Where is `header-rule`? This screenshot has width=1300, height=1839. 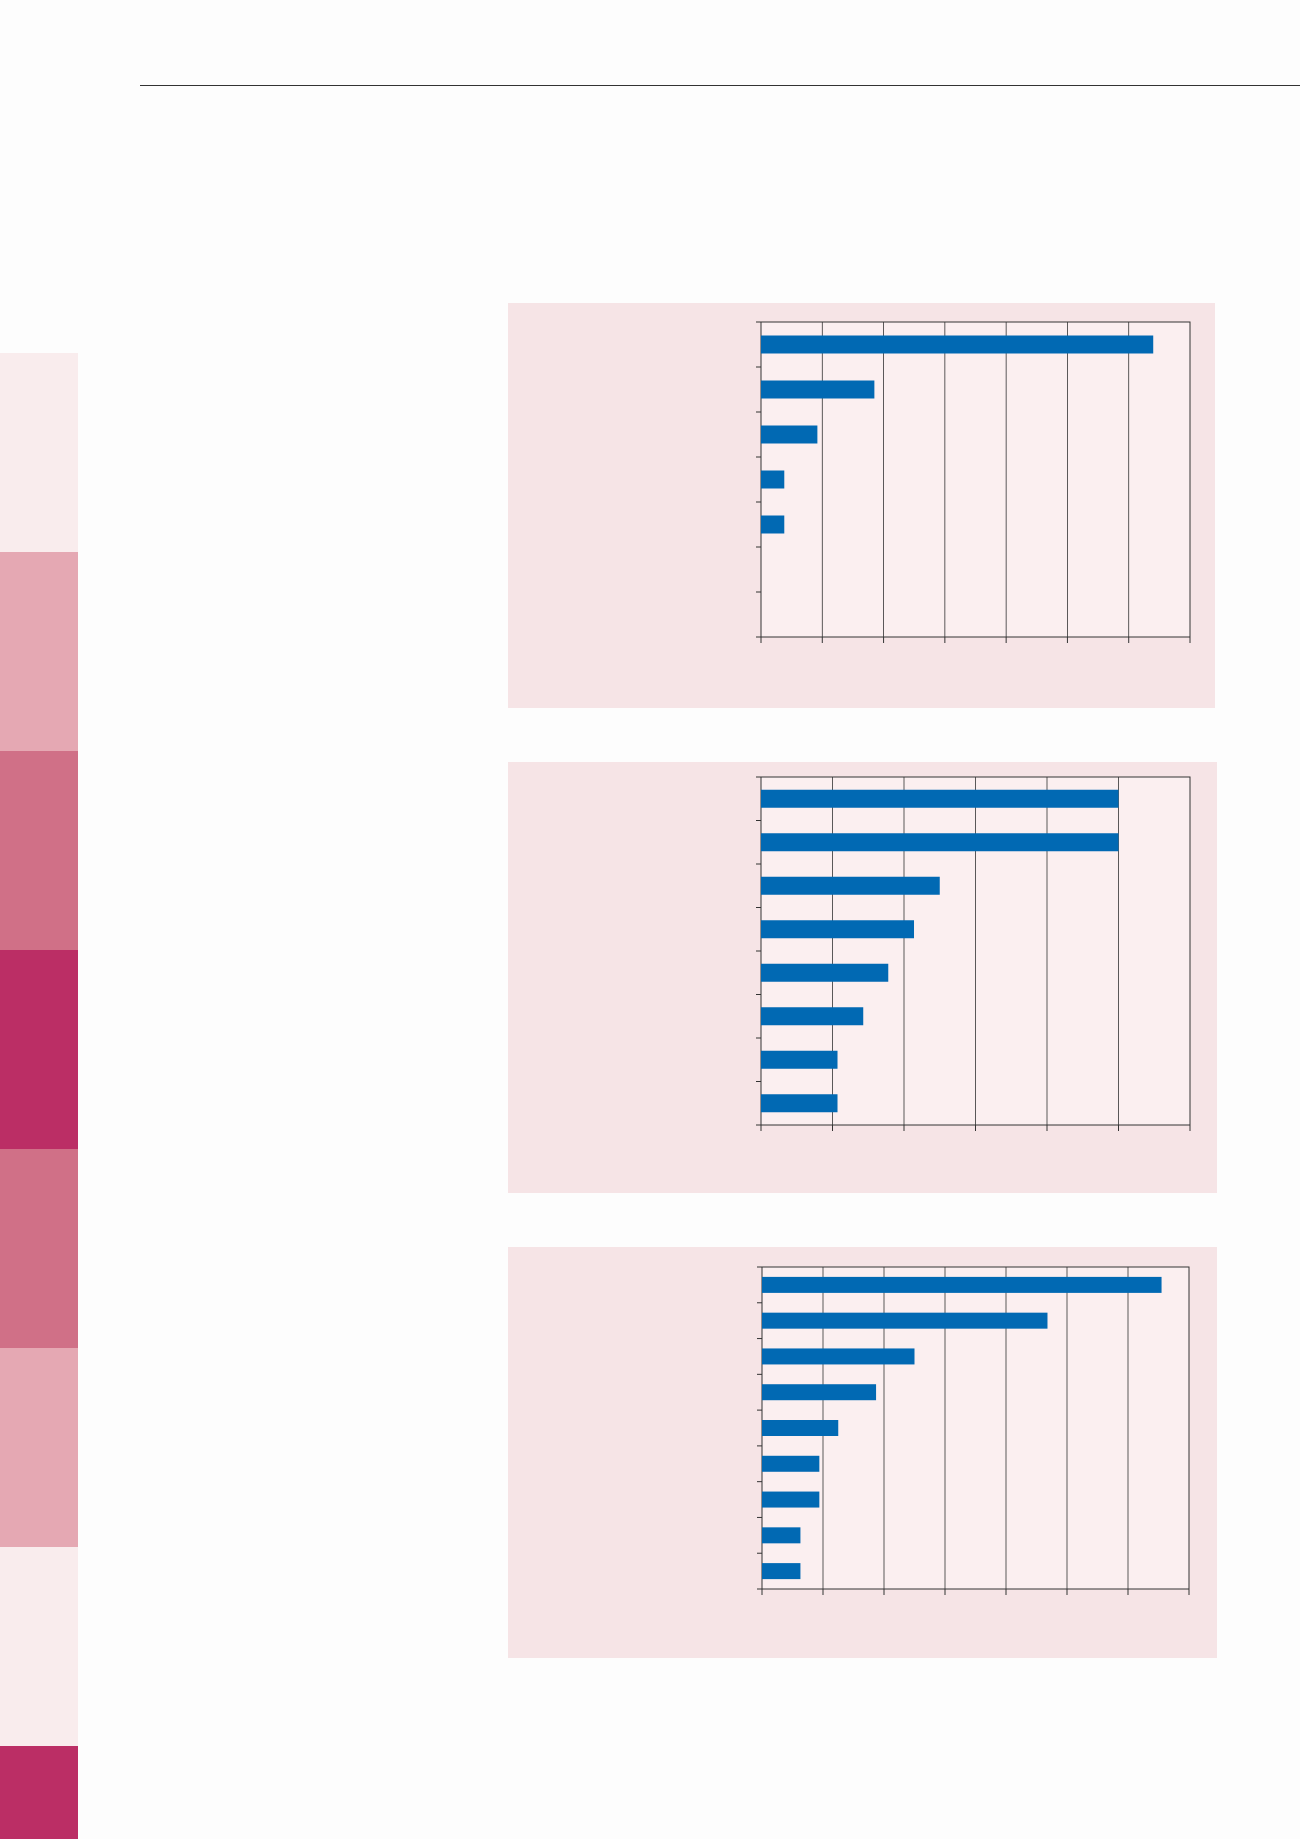 header-rule is located at coordinates (720, 85).